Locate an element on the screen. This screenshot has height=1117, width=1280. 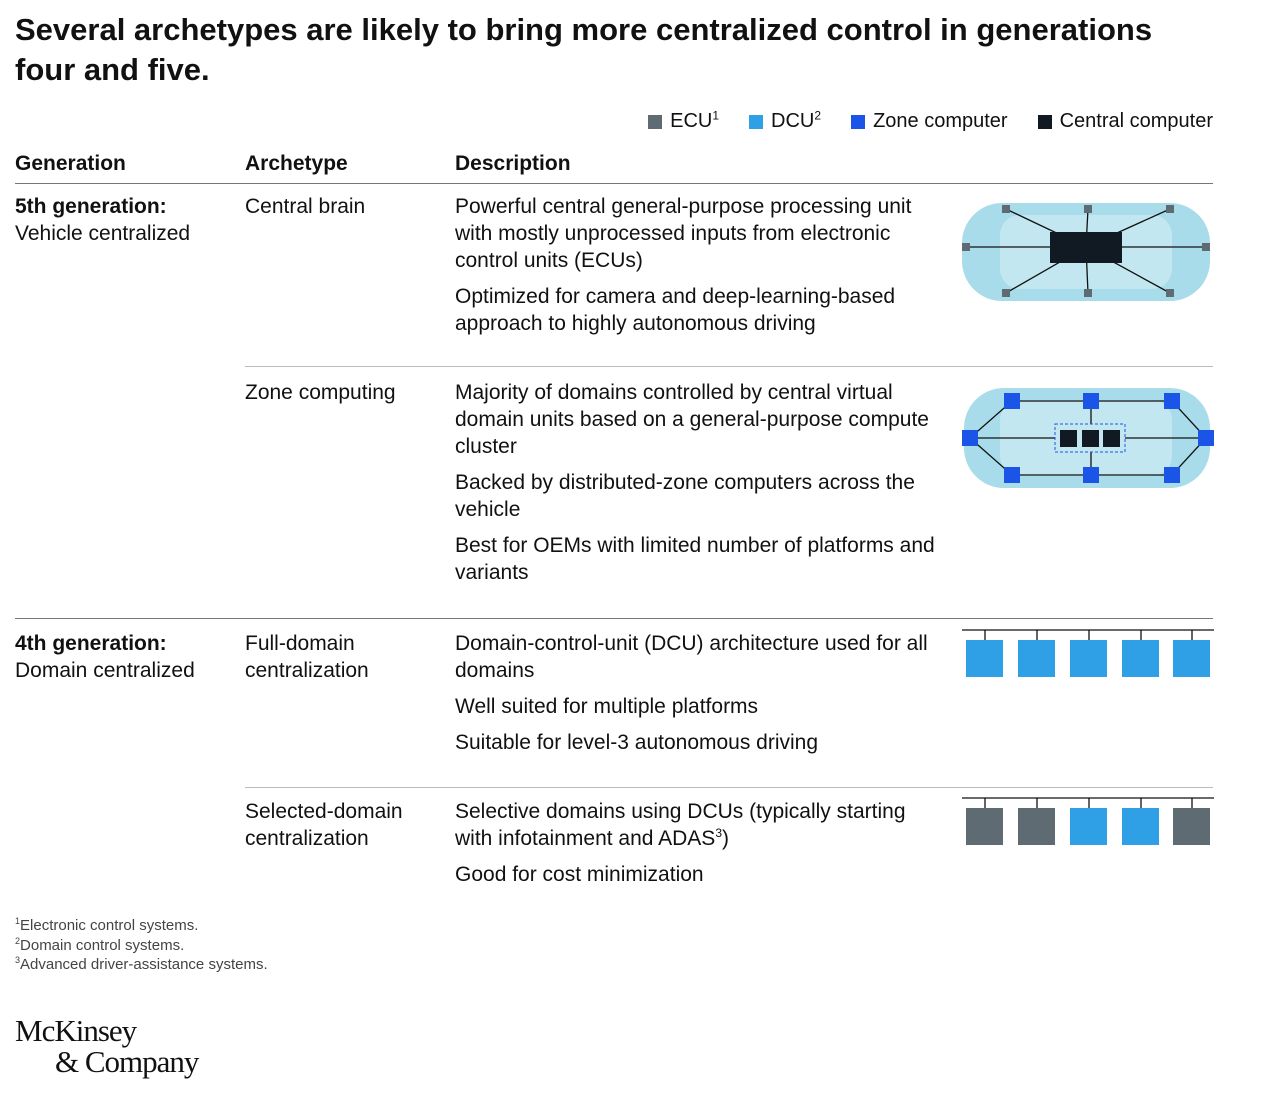
legend-text: Zone computer is located at coordinates (940, 121).